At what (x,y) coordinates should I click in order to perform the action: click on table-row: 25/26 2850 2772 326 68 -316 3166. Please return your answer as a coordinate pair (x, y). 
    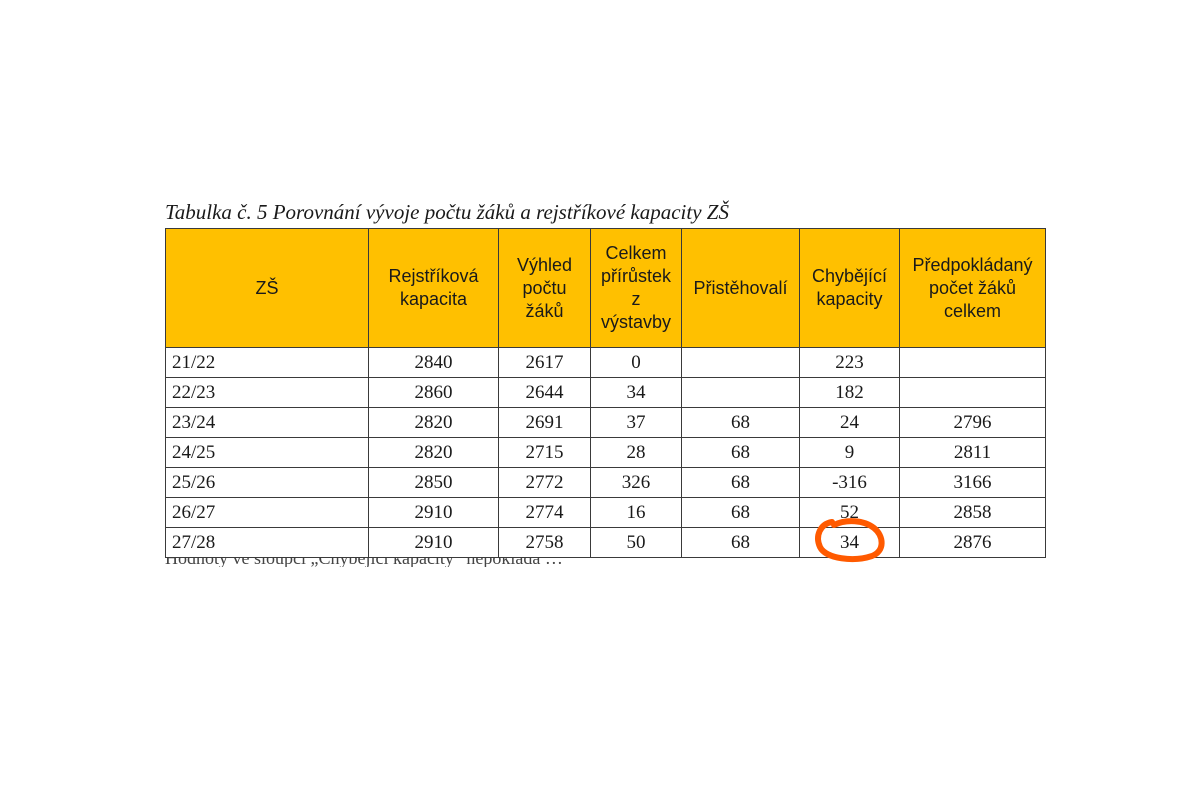
    Looking at the image, I should click on (605, 482).